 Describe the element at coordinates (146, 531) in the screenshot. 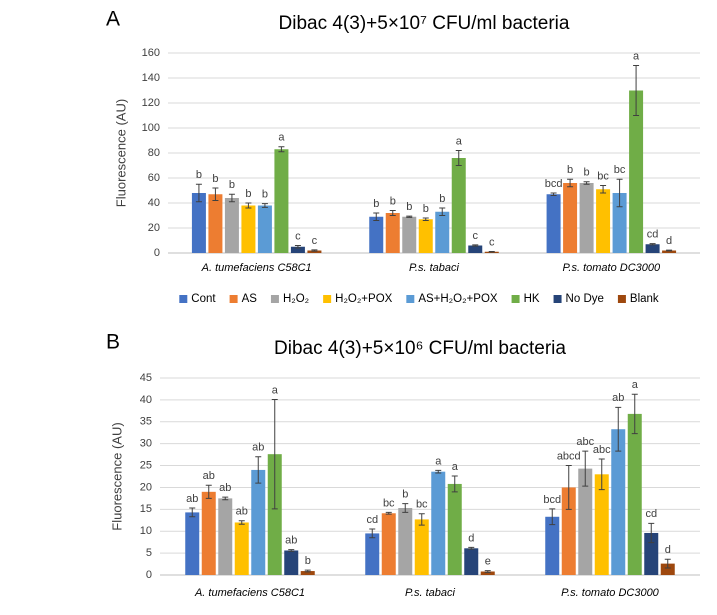

I see `y-tick-label: 10` at that location.